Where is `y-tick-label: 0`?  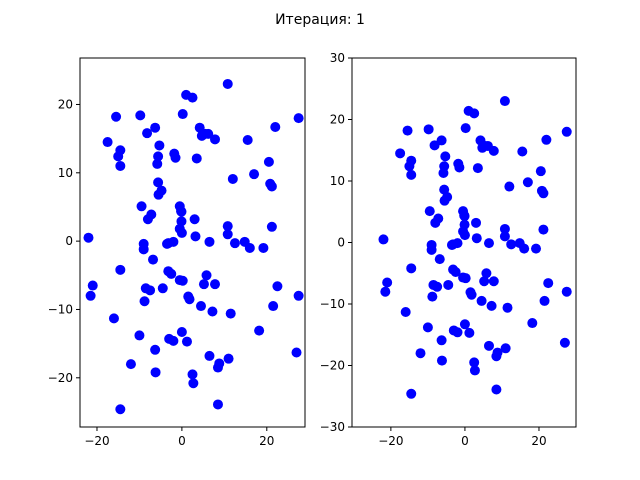 y-tick-label: 0 is located at coordinates (69, 241).